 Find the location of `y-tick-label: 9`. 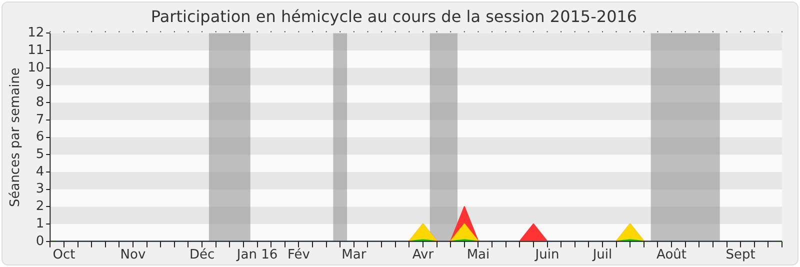

y-tick-label: 9 is located at coordinates (40, 85).